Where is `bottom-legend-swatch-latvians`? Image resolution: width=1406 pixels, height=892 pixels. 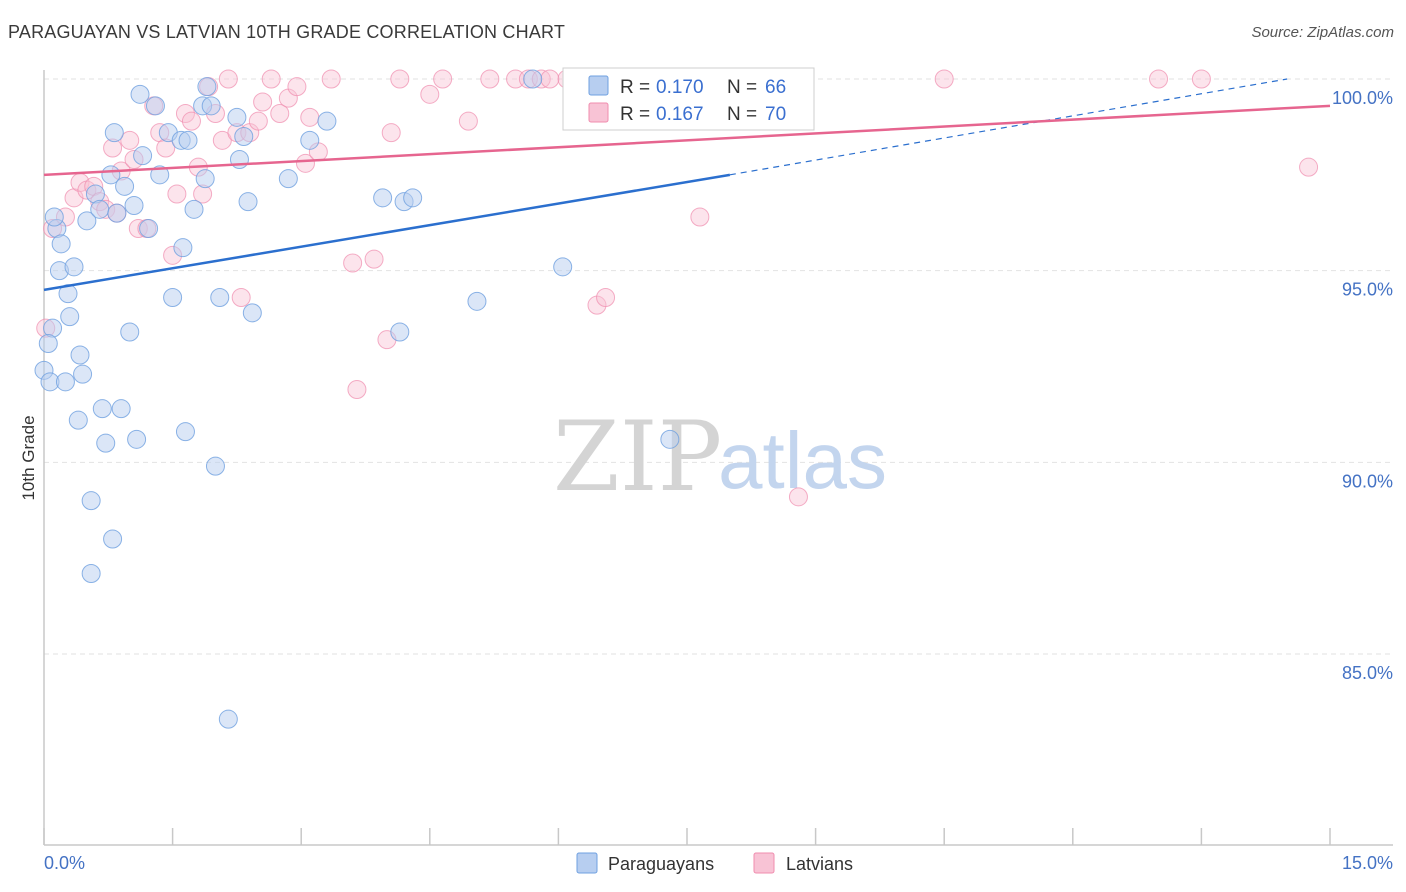 bottom-legend-swatch-latvians is located at coordinates (764, 863).